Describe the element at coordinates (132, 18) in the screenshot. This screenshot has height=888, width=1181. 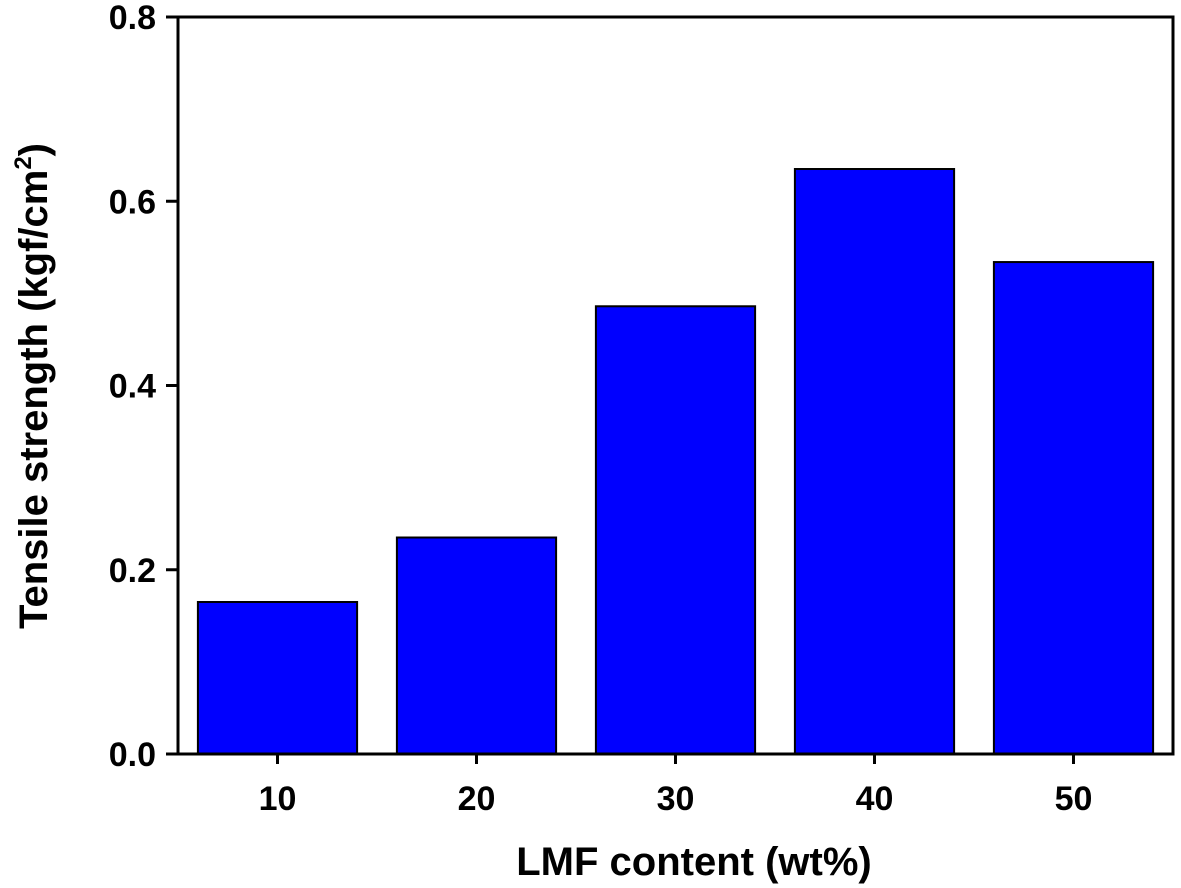
I see `y-tick-label-0.8: 0.8` at that location.